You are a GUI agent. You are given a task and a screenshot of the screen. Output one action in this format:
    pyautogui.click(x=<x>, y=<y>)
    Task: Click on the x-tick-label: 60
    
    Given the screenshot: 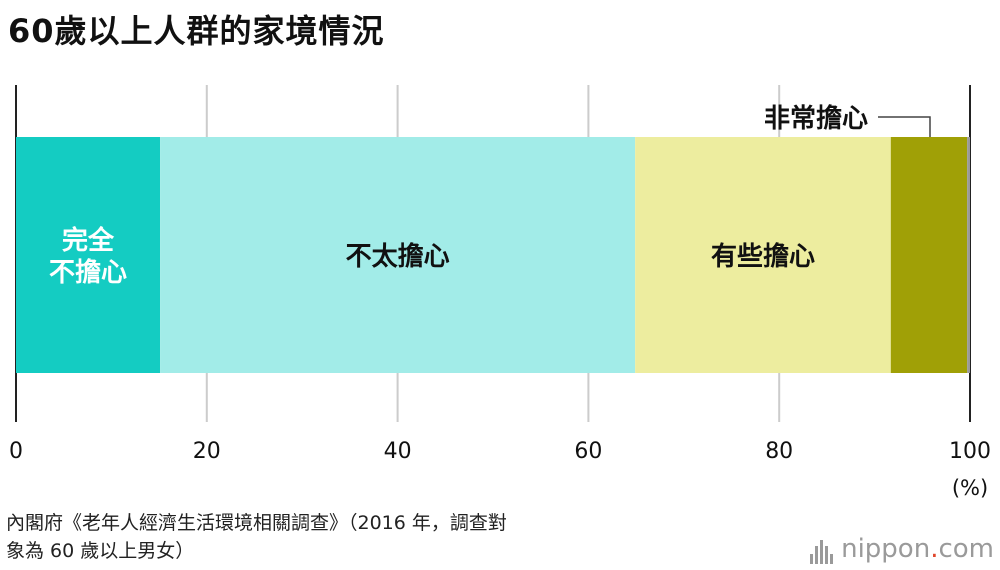 What is the action you would take?
    pyautogui.click(x=588, y=451)
    